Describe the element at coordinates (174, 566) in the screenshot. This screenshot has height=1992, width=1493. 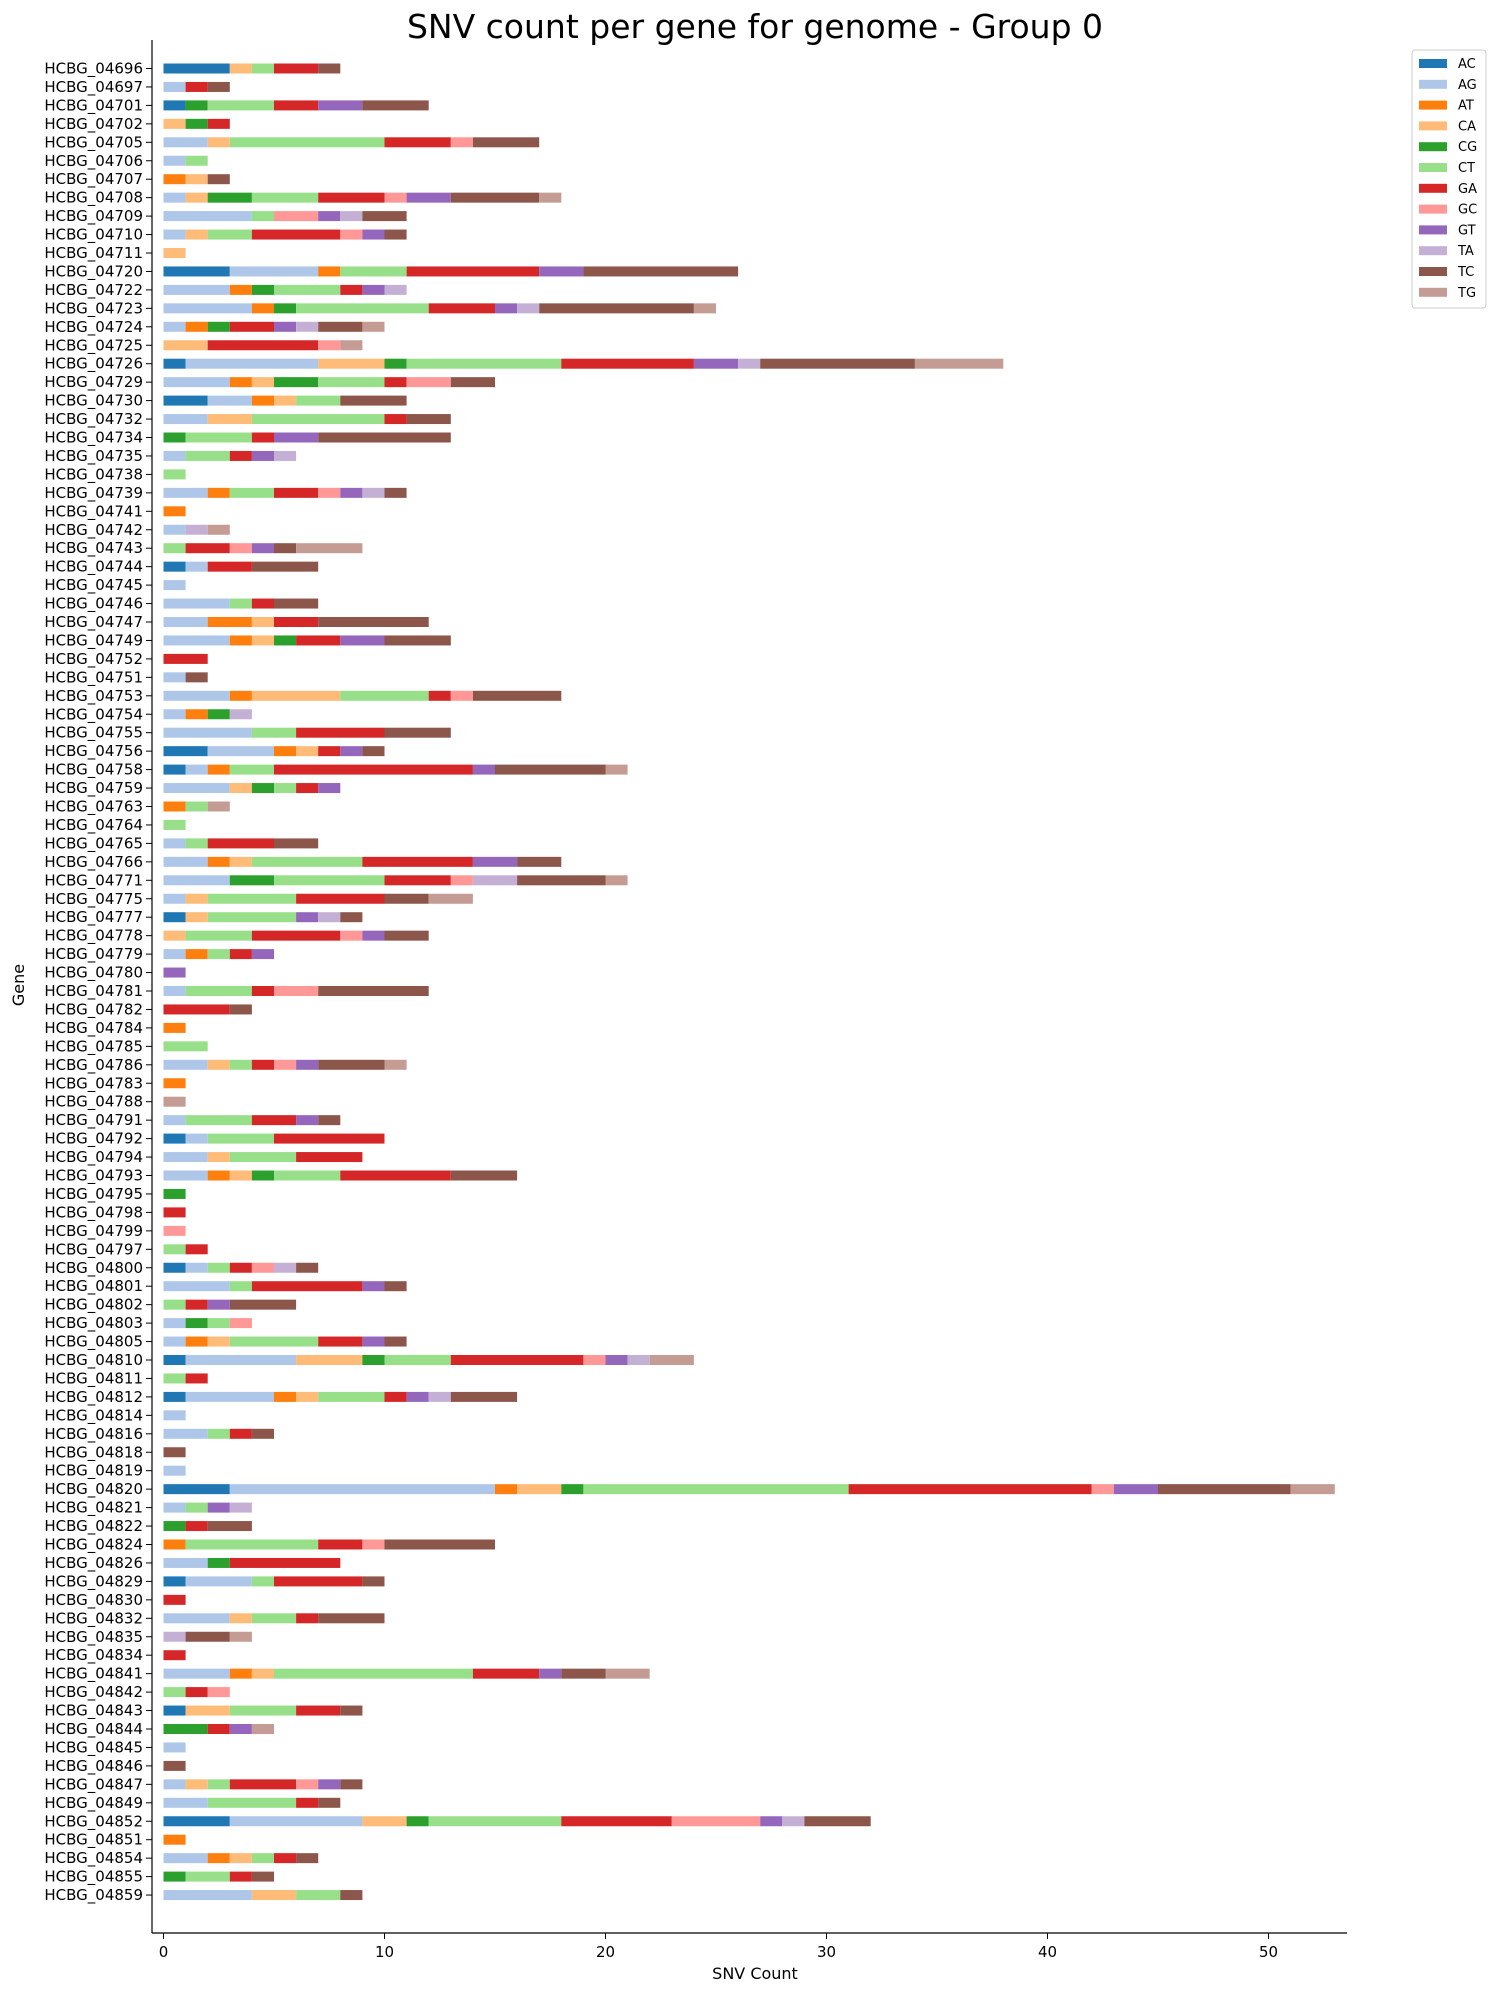
I see `bar-segment-hcbg_04744-ac` at that location.